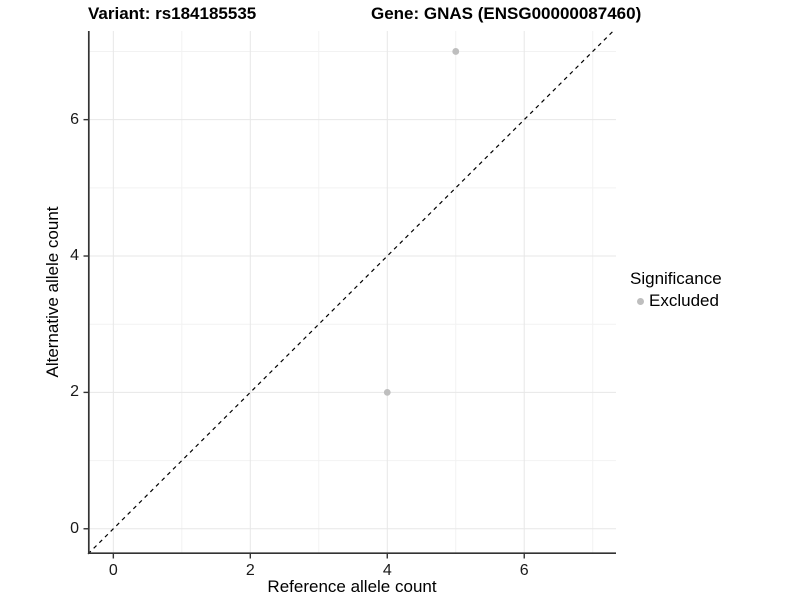  I want to click on y-tick-label: 0, so click(74, 528).